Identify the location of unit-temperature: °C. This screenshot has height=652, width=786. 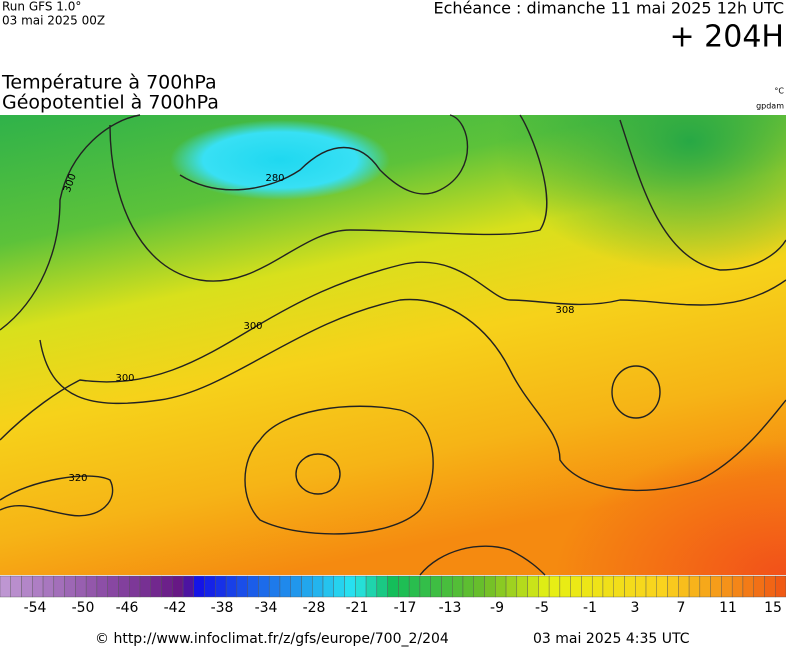
(779, 91).